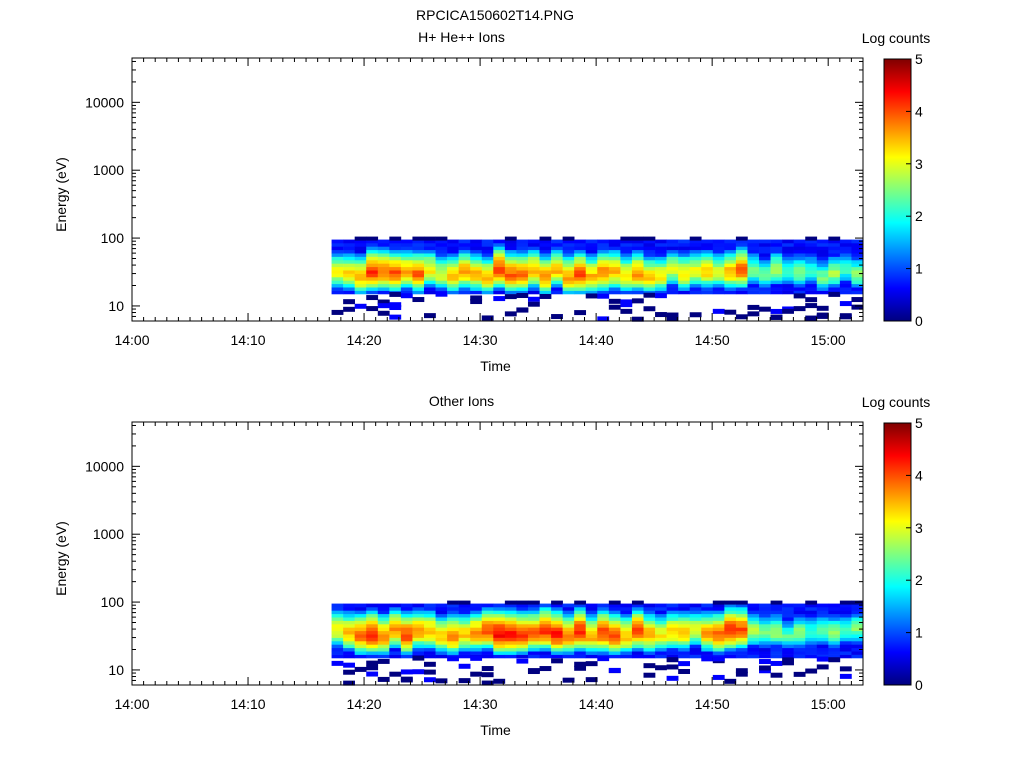 This screenshot has height=768, width=1024. Describe the element at coordinates (113, 238) in the screenshot. I see `y-tick-label: 100` at that location.